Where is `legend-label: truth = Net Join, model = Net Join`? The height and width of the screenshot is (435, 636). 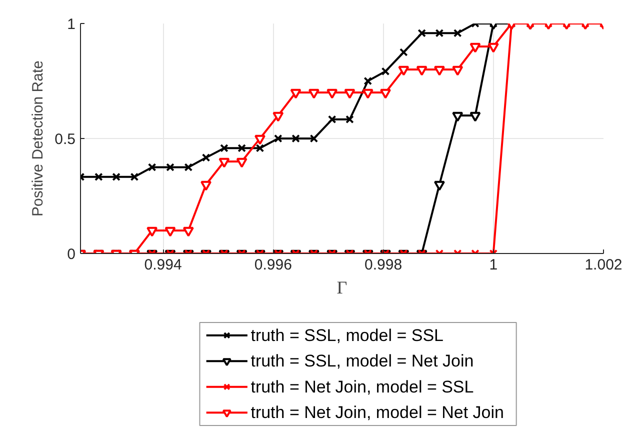 legend-label: truth = Net Join, model = Net Join is located at coordinates (377, 412).